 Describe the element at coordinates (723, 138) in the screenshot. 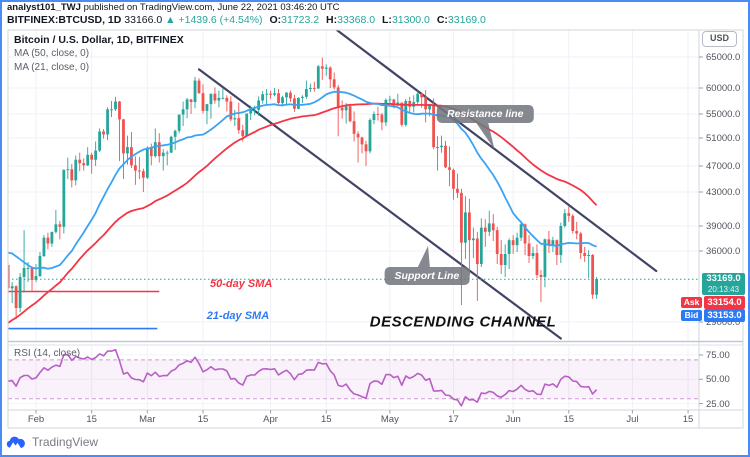

I see `price-axis-label: 51000.0` at that location.